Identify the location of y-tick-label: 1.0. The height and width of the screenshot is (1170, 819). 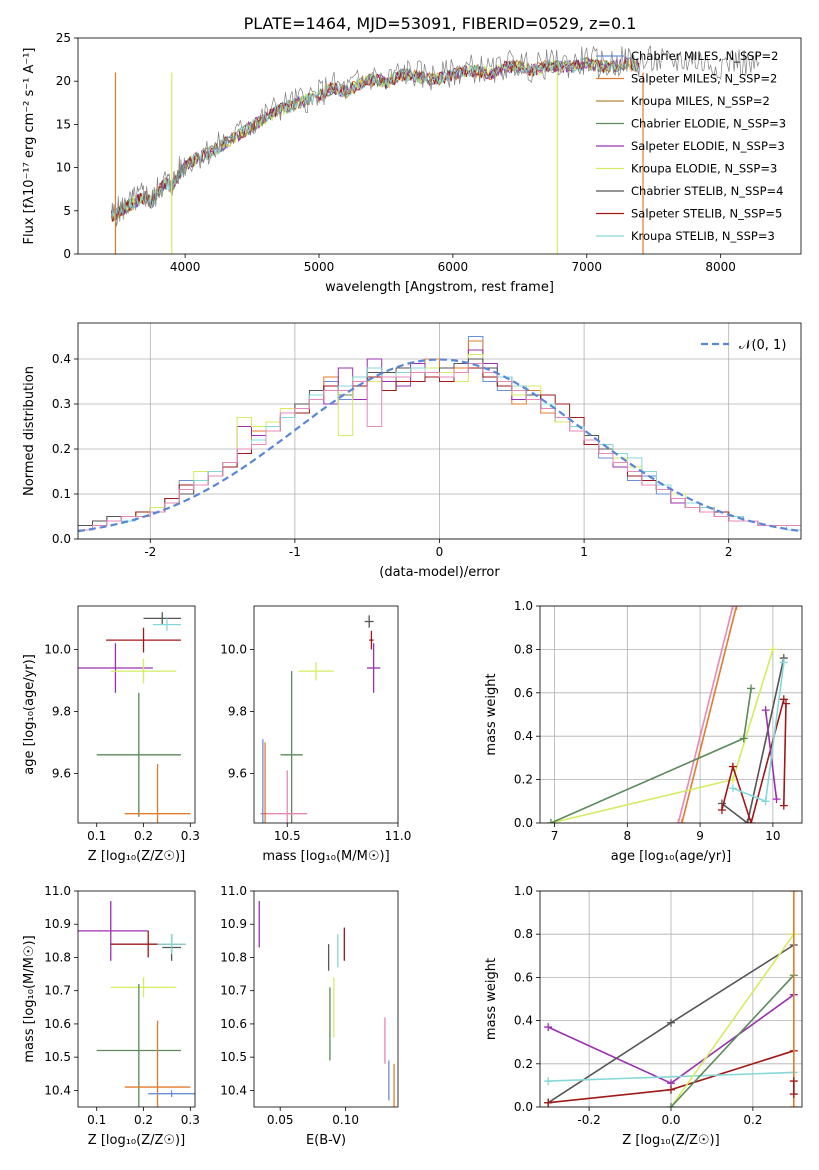
(523, 891).